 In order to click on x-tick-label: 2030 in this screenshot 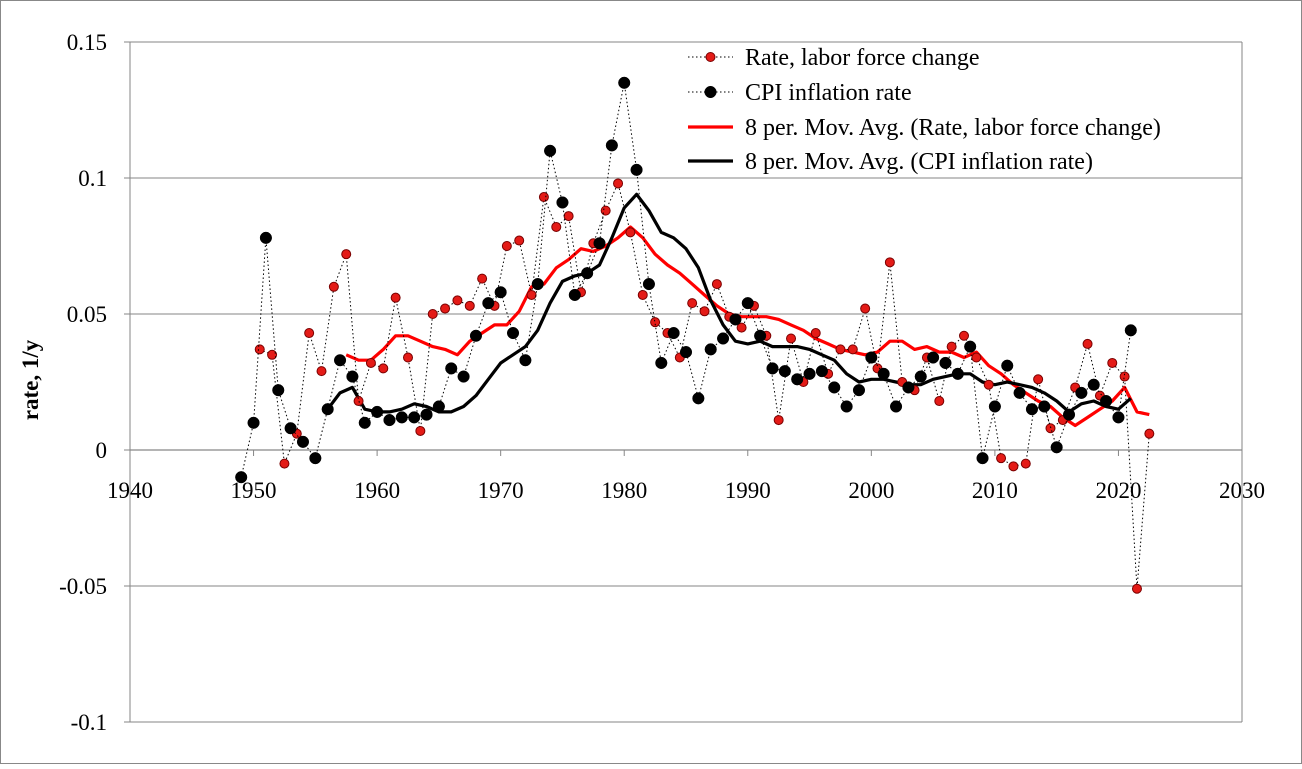, I will do `click(1242, 490)`.